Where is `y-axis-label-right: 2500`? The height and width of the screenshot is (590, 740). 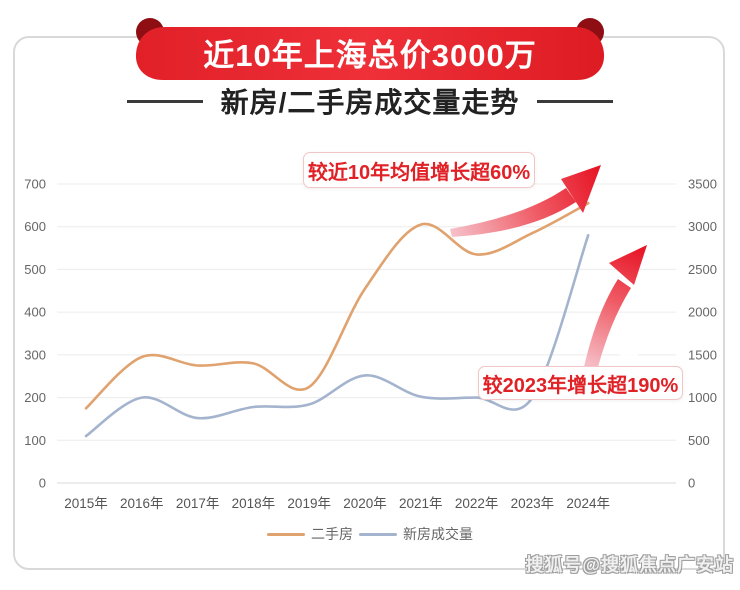
y-axis-label-right: 2500 is located at coordinates (702, 269).